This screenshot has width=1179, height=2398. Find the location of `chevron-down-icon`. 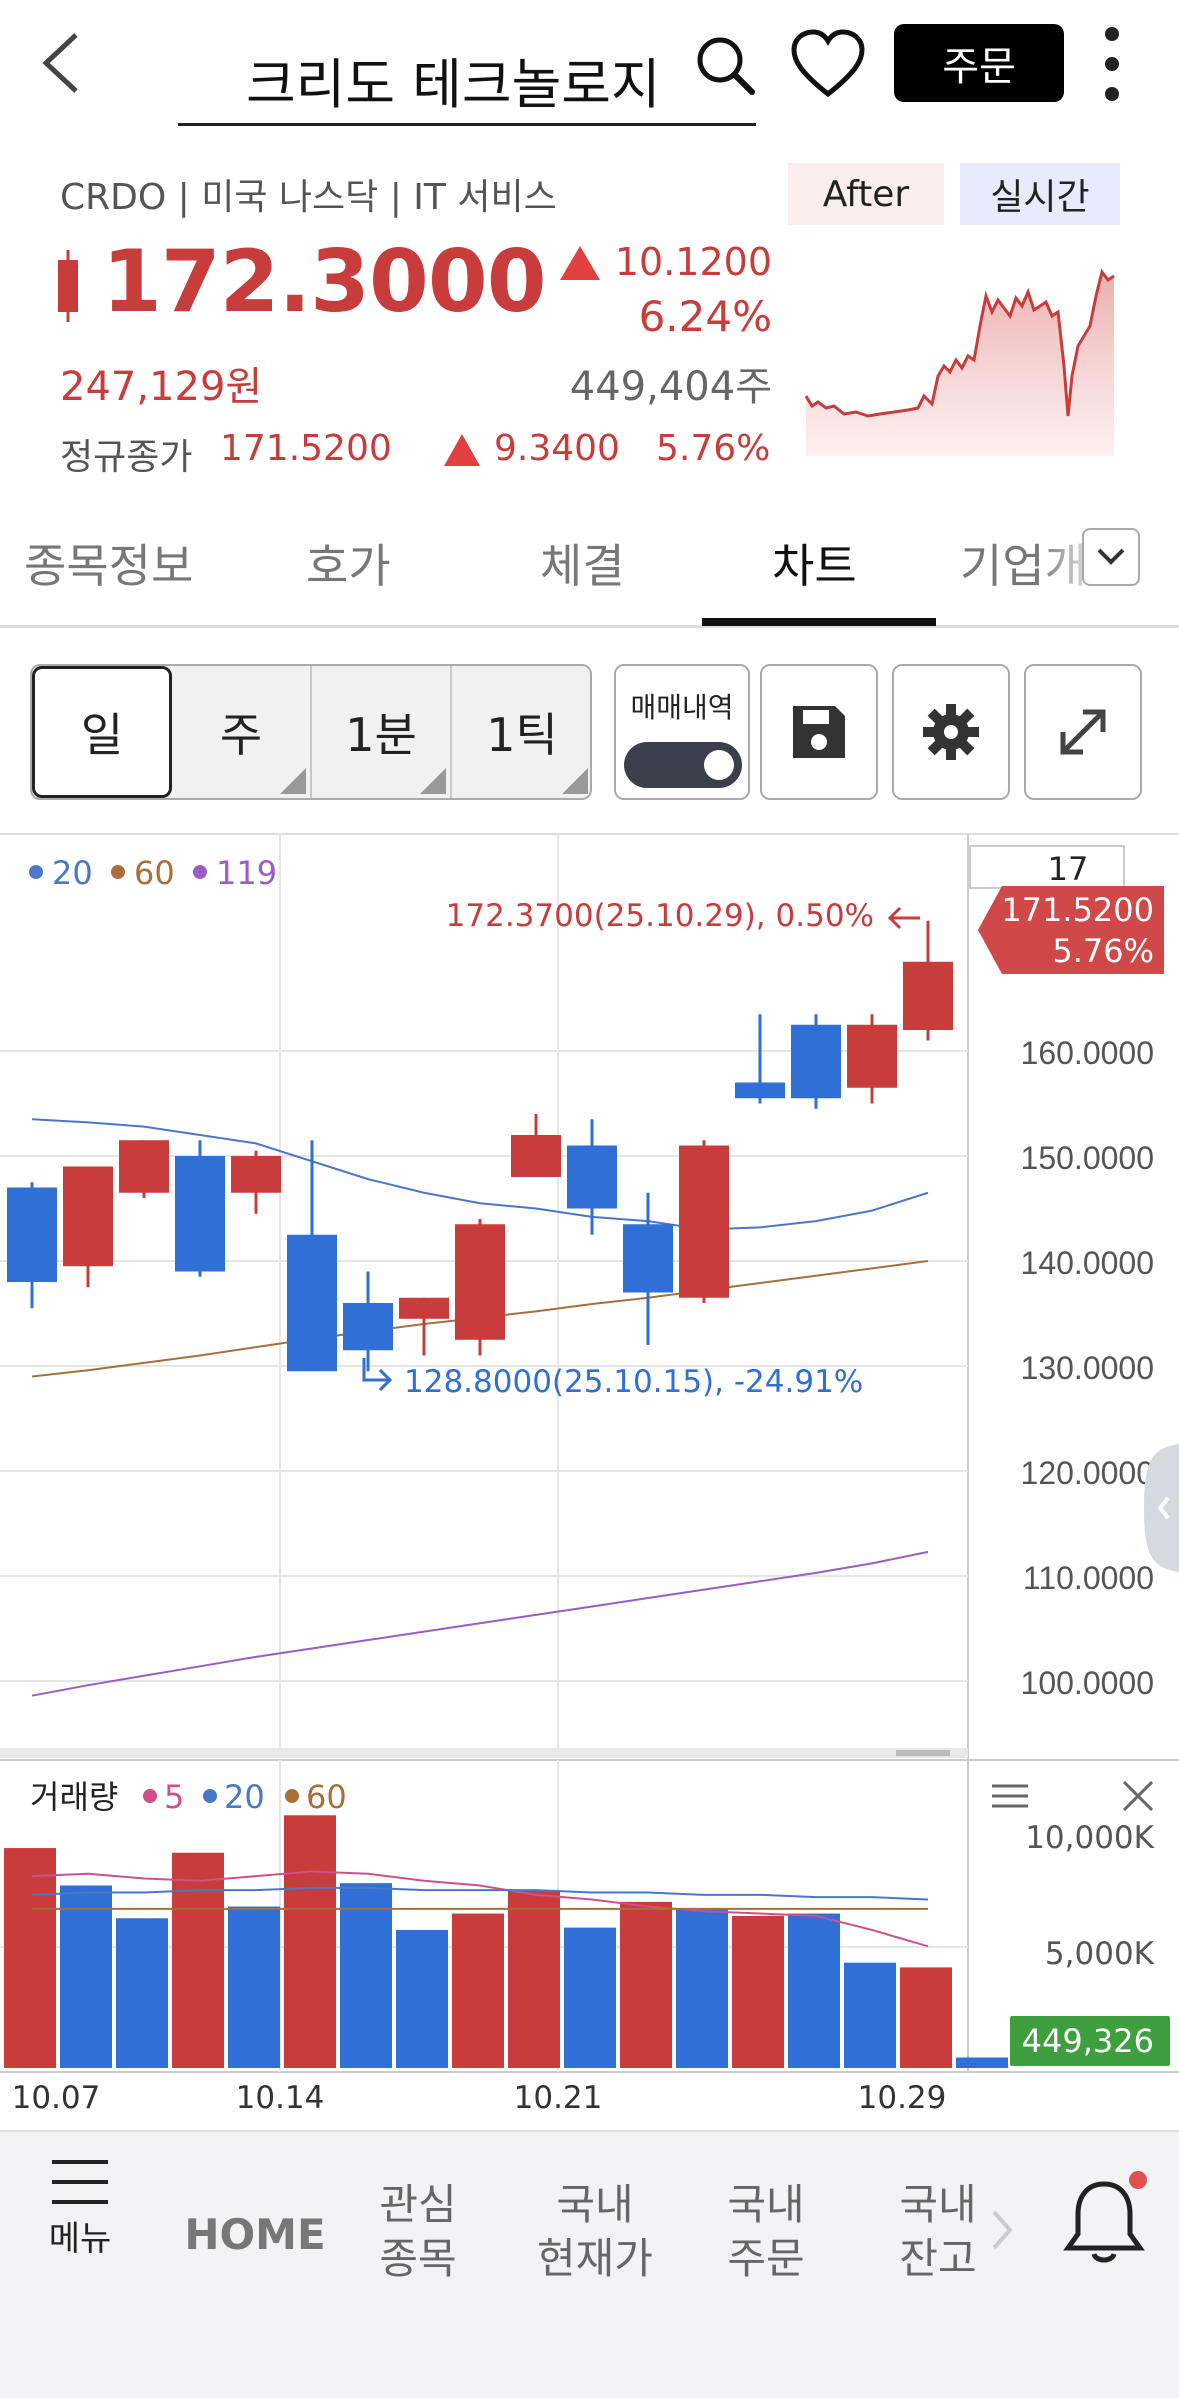

chevron-down-icon is located at coordinates (1111, 556).